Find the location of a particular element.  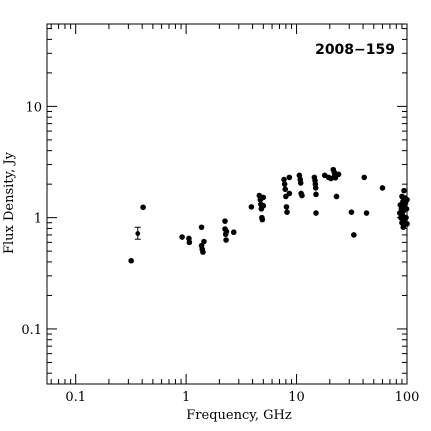

error-bars is located at coordinates (137, 233).